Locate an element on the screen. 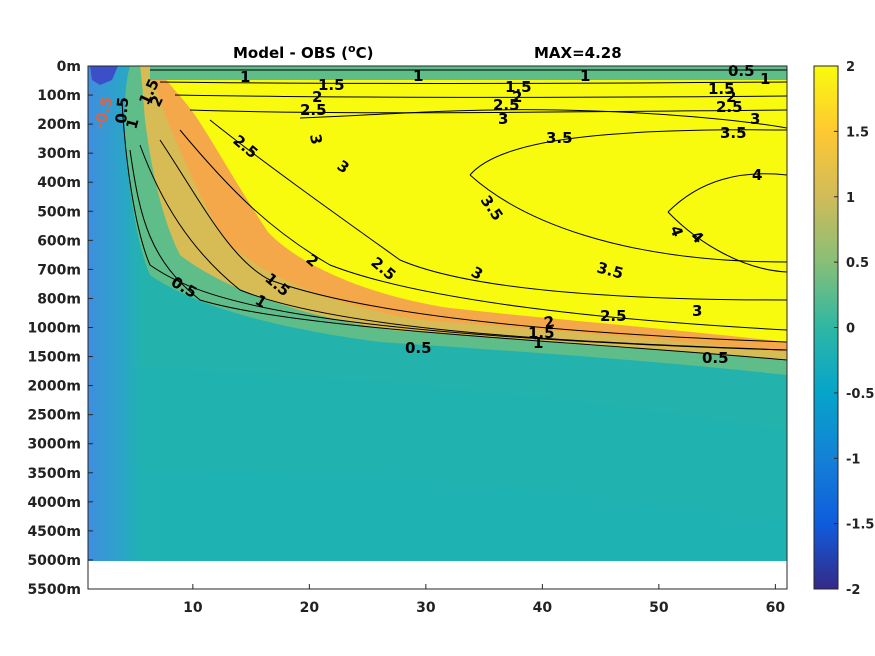  colorbar-tick-label: -0.5 is located at coordinates (860, 394).